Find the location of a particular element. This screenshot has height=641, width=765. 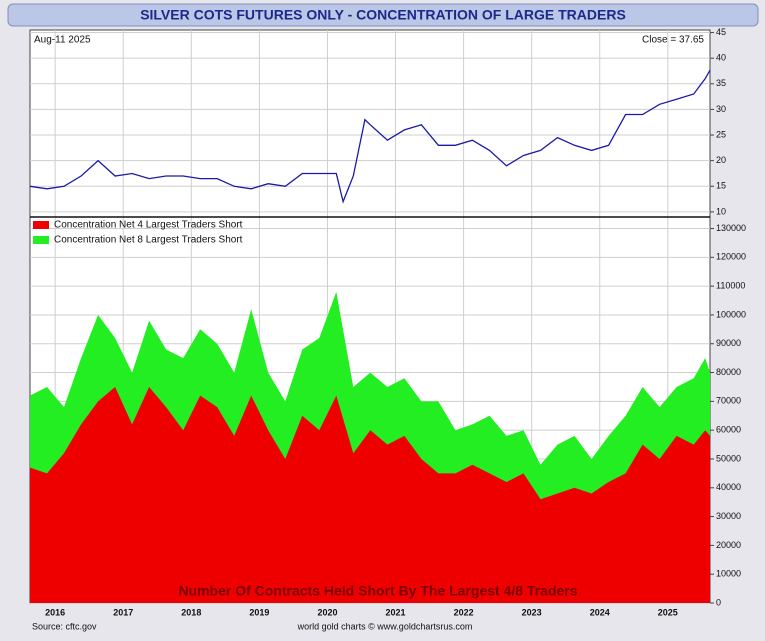

y-tick-label: 110000 is located at coordinates (730, 286).